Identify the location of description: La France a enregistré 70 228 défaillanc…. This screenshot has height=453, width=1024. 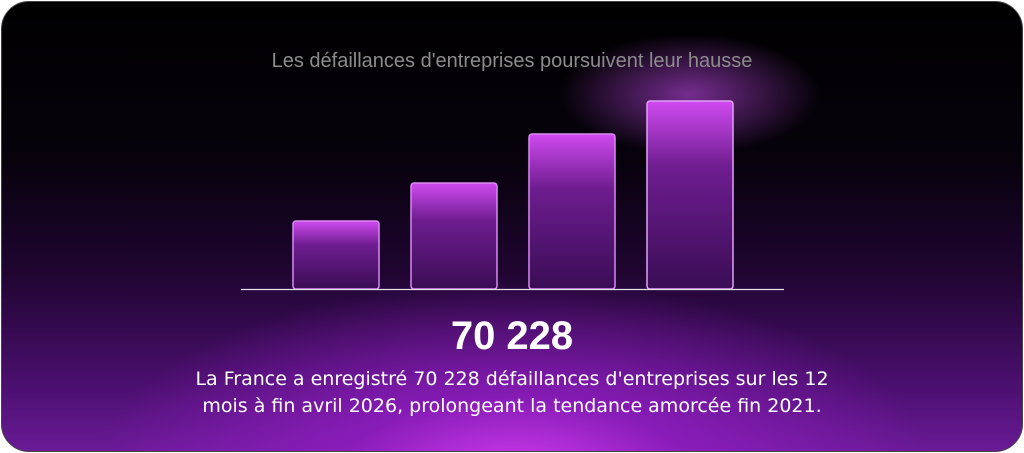
(512, 392).